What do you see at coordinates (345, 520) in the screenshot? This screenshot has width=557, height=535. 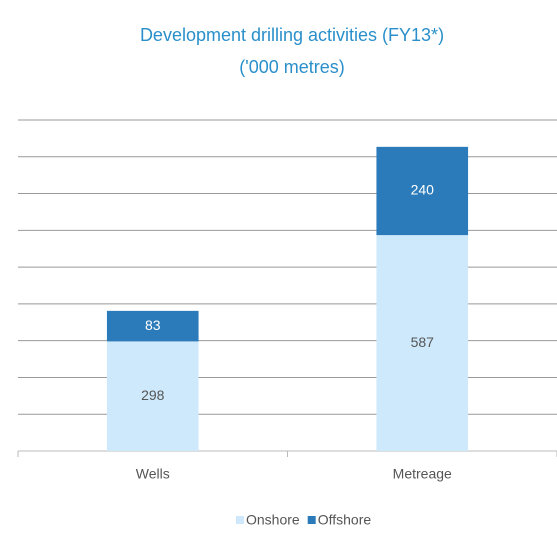 I see `legend-label: Offshore` at bounding box center [345, 520].